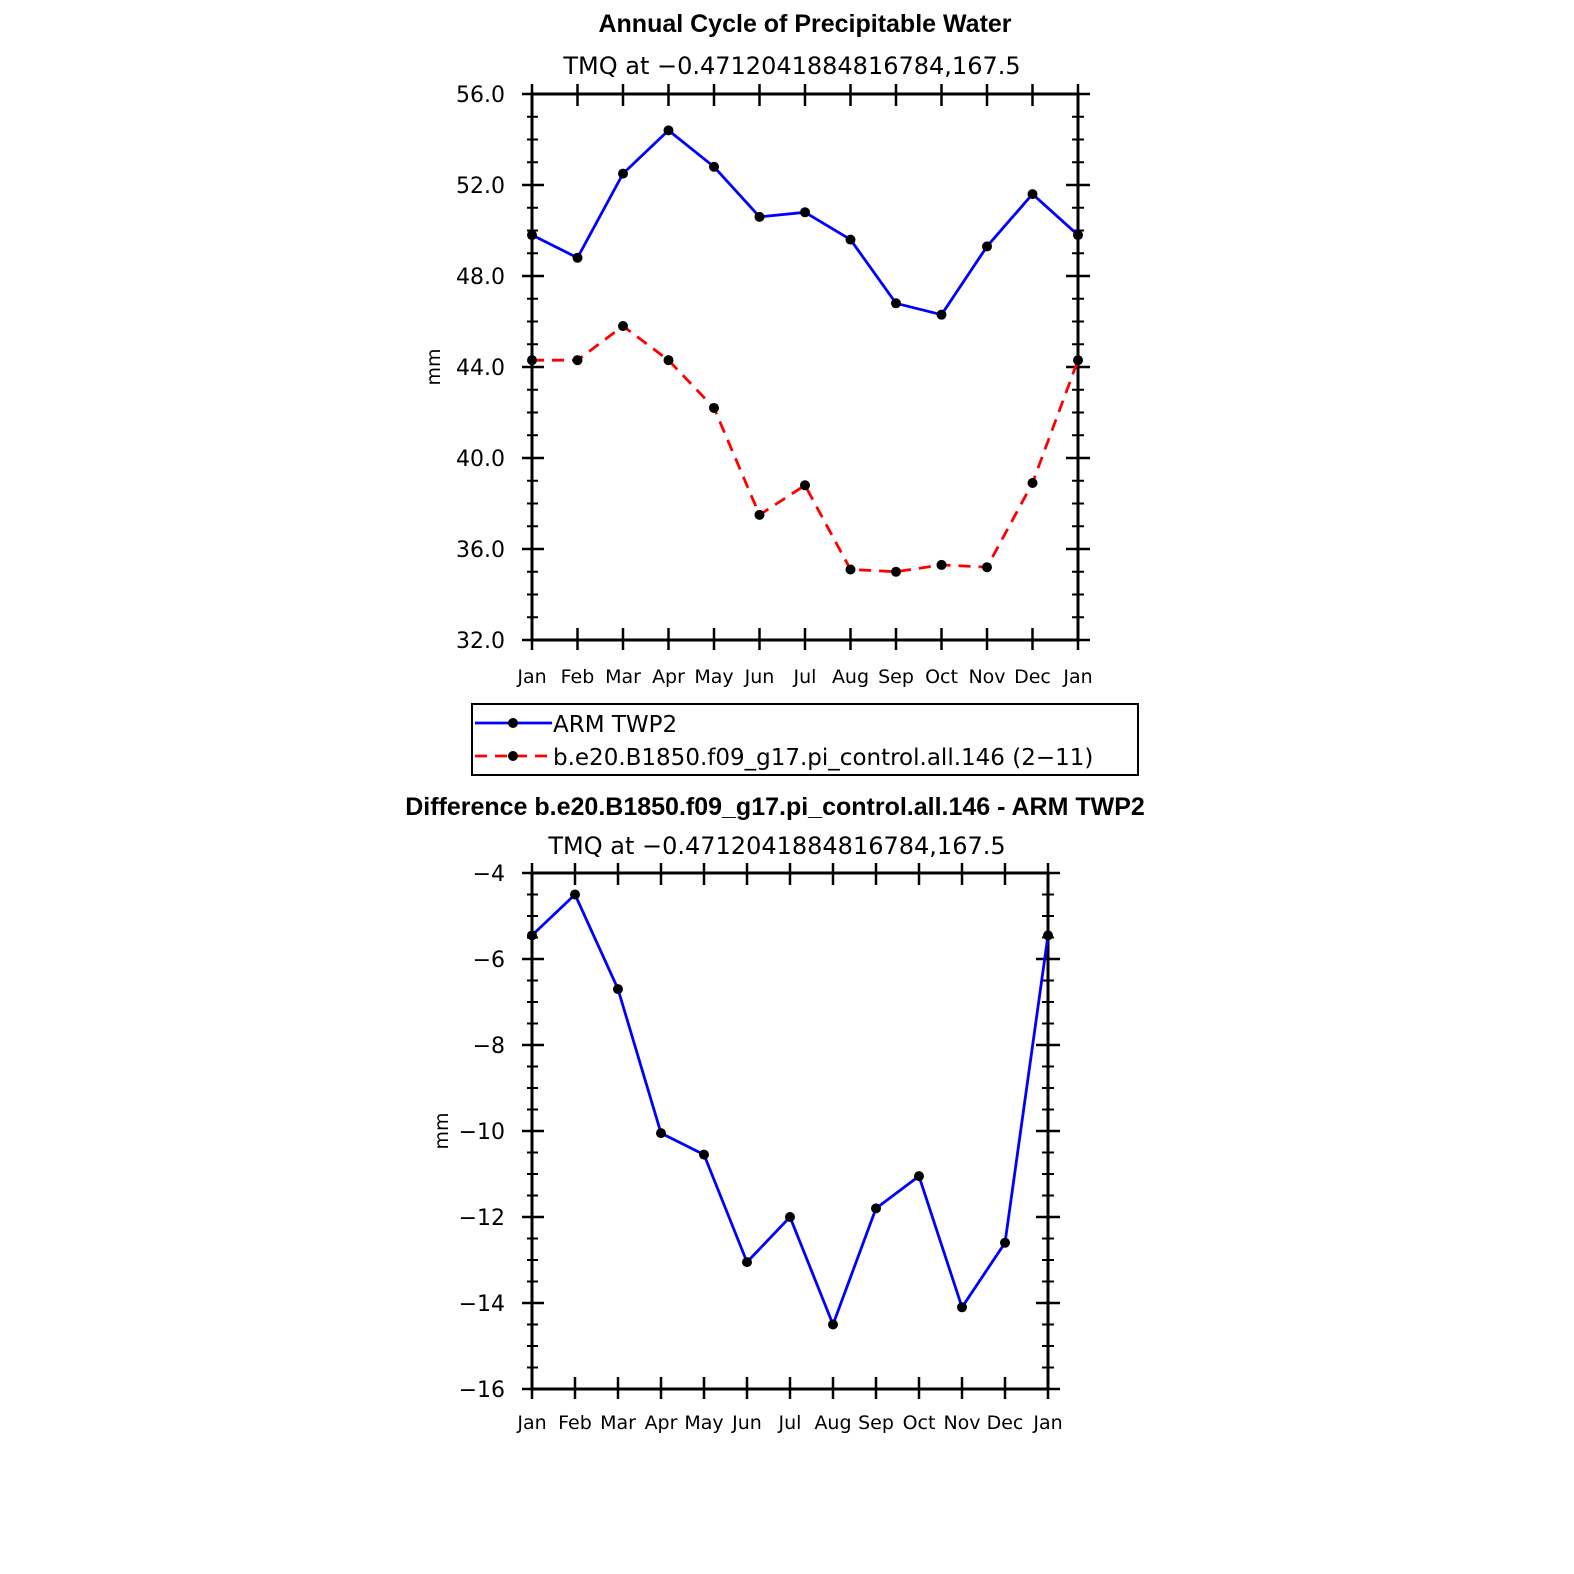 The width and height of the screenshot is (1574, 1574). I want to click on y-tick-label: −14, so click(482, 1304).